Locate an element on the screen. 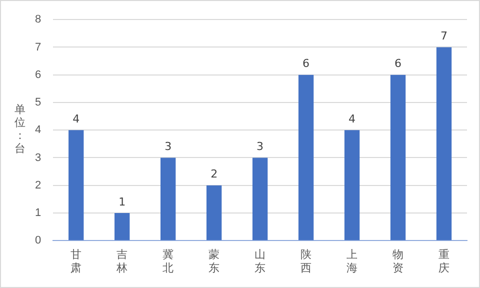  y-axis-title: 单位：台 is located at coordinates (20, 129).